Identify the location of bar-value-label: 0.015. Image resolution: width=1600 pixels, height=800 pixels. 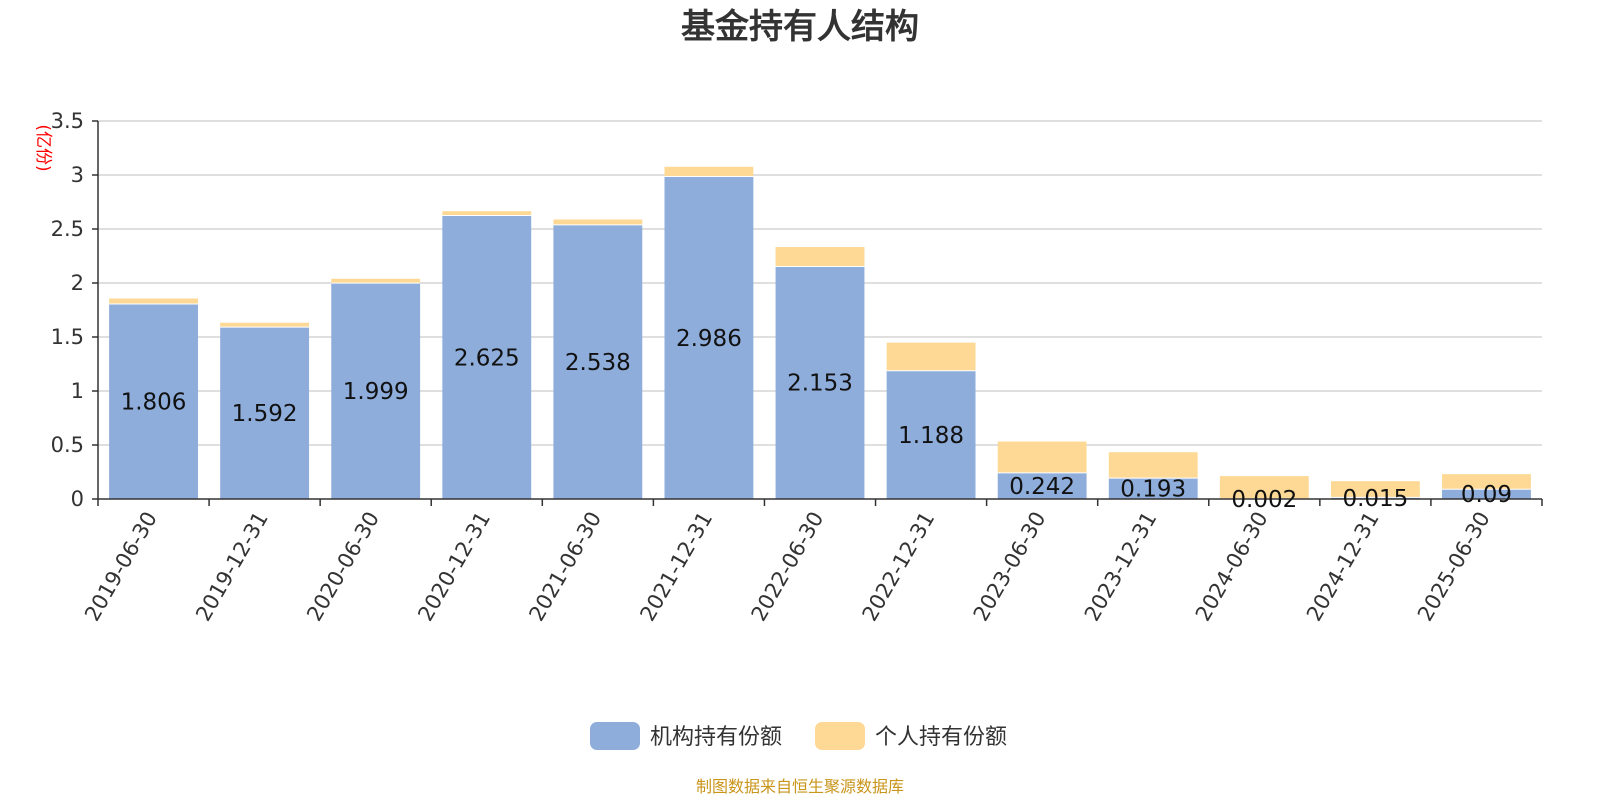
(1375, 499).